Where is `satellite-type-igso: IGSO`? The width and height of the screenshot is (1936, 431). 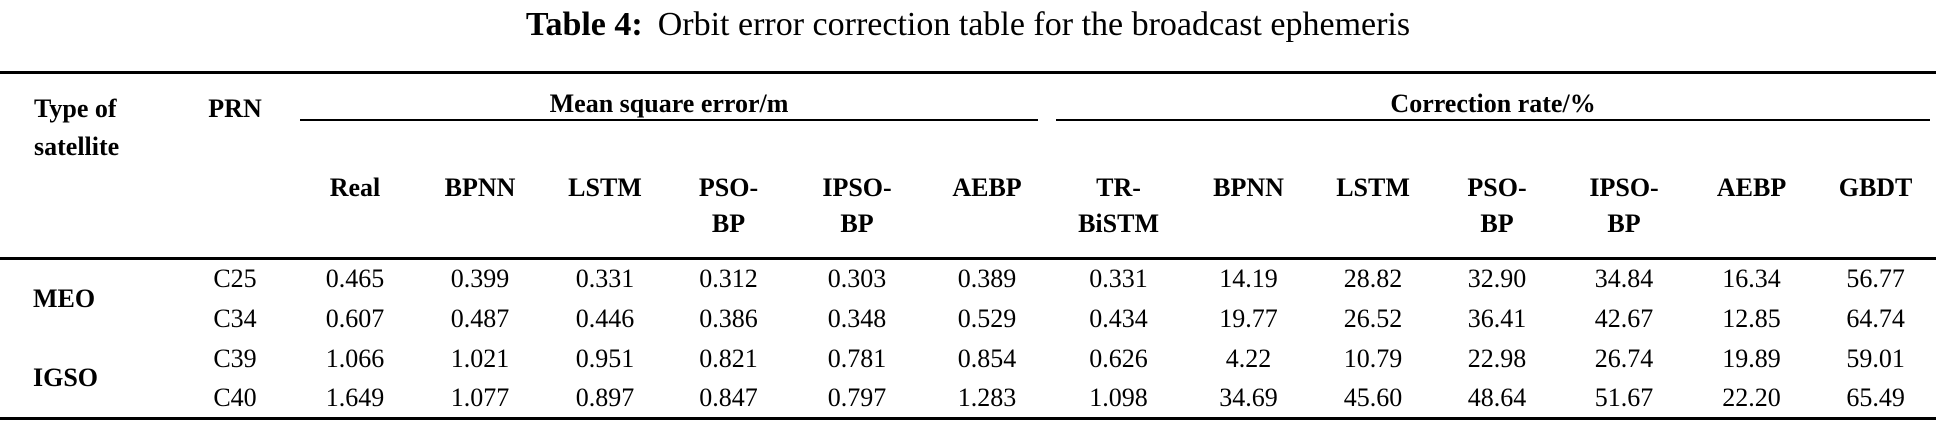
satellite-type-igso: IGSO is located at coordinates (66, 377).